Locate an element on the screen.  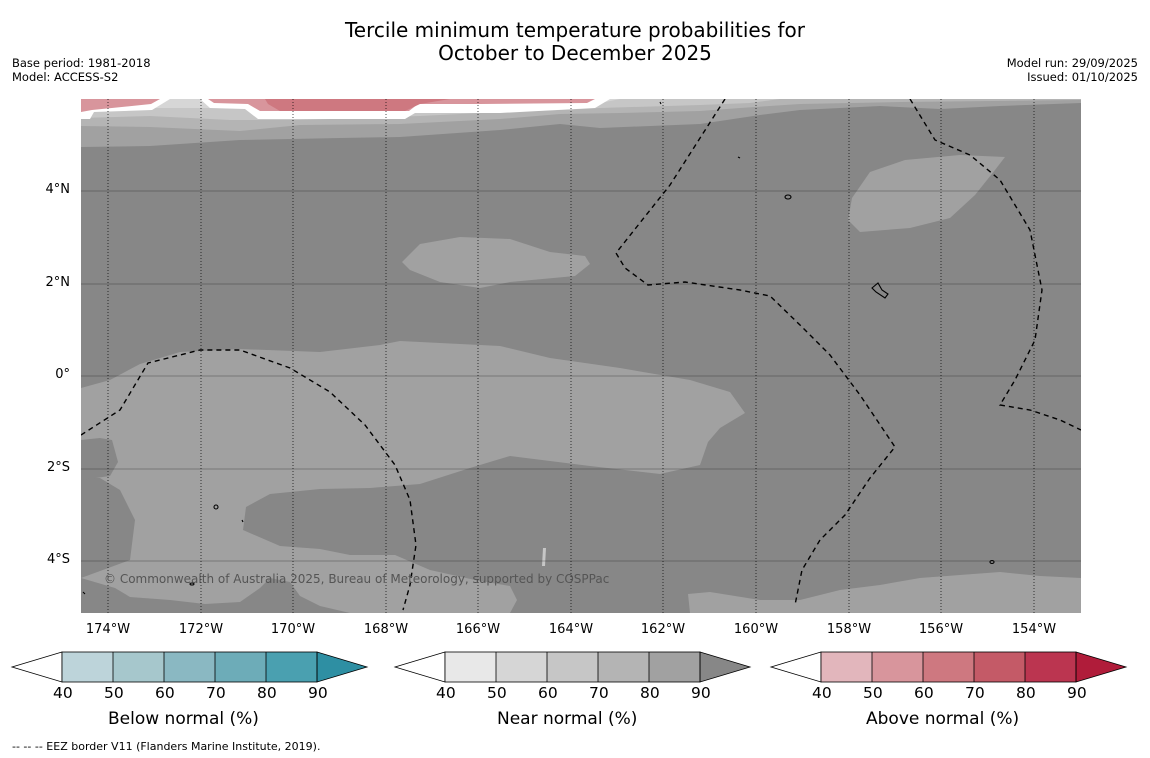
cbar-below-tick: 90 is located at coordinates (318, 693).